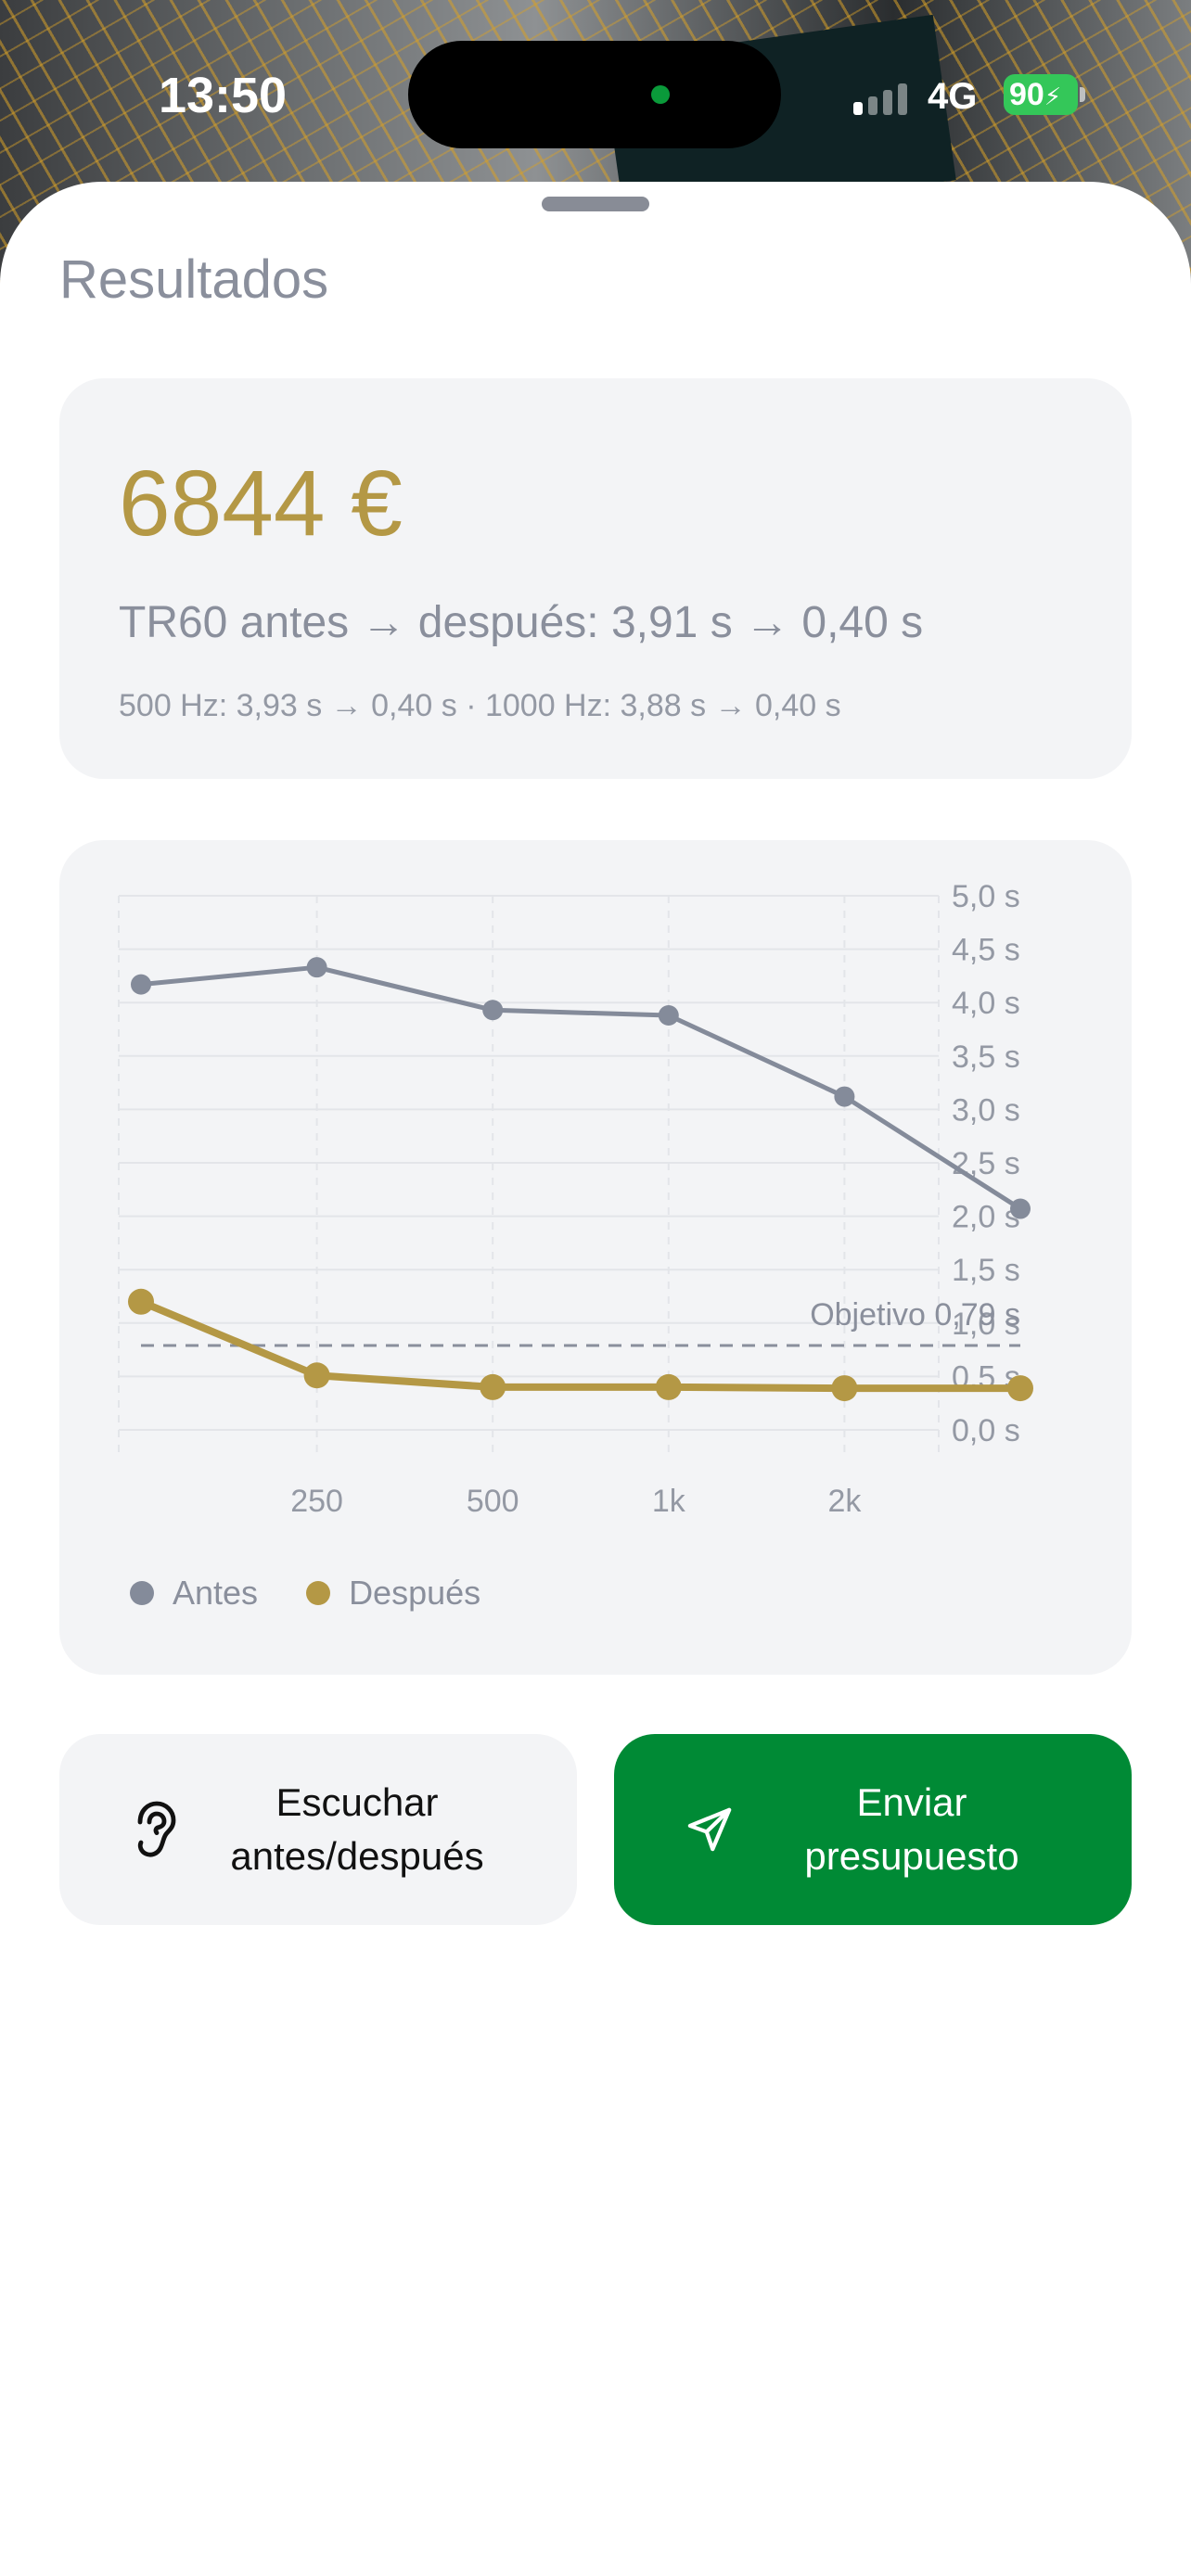 Image resolution: width=1191 pixels, height=2576 pixels. Describe the element at coordinates (594, 94) in the screenshot. I see `dynamic-island` at that location.